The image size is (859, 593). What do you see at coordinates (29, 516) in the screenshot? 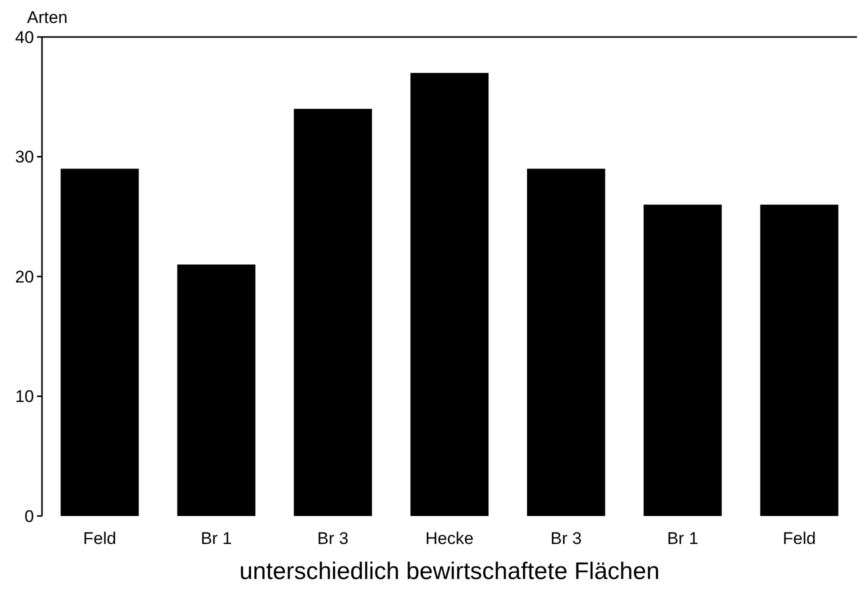
I see `y-tick-label: 0` at bounding box center [29, 516].